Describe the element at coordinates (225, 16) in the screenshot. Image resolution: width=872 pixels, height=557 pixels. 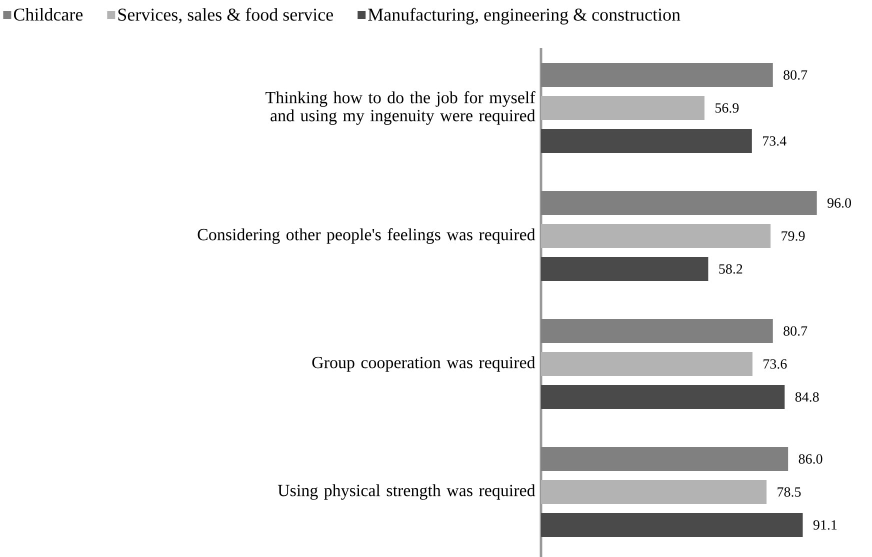
I see `legend-label: Services, sales & food service` at that location.